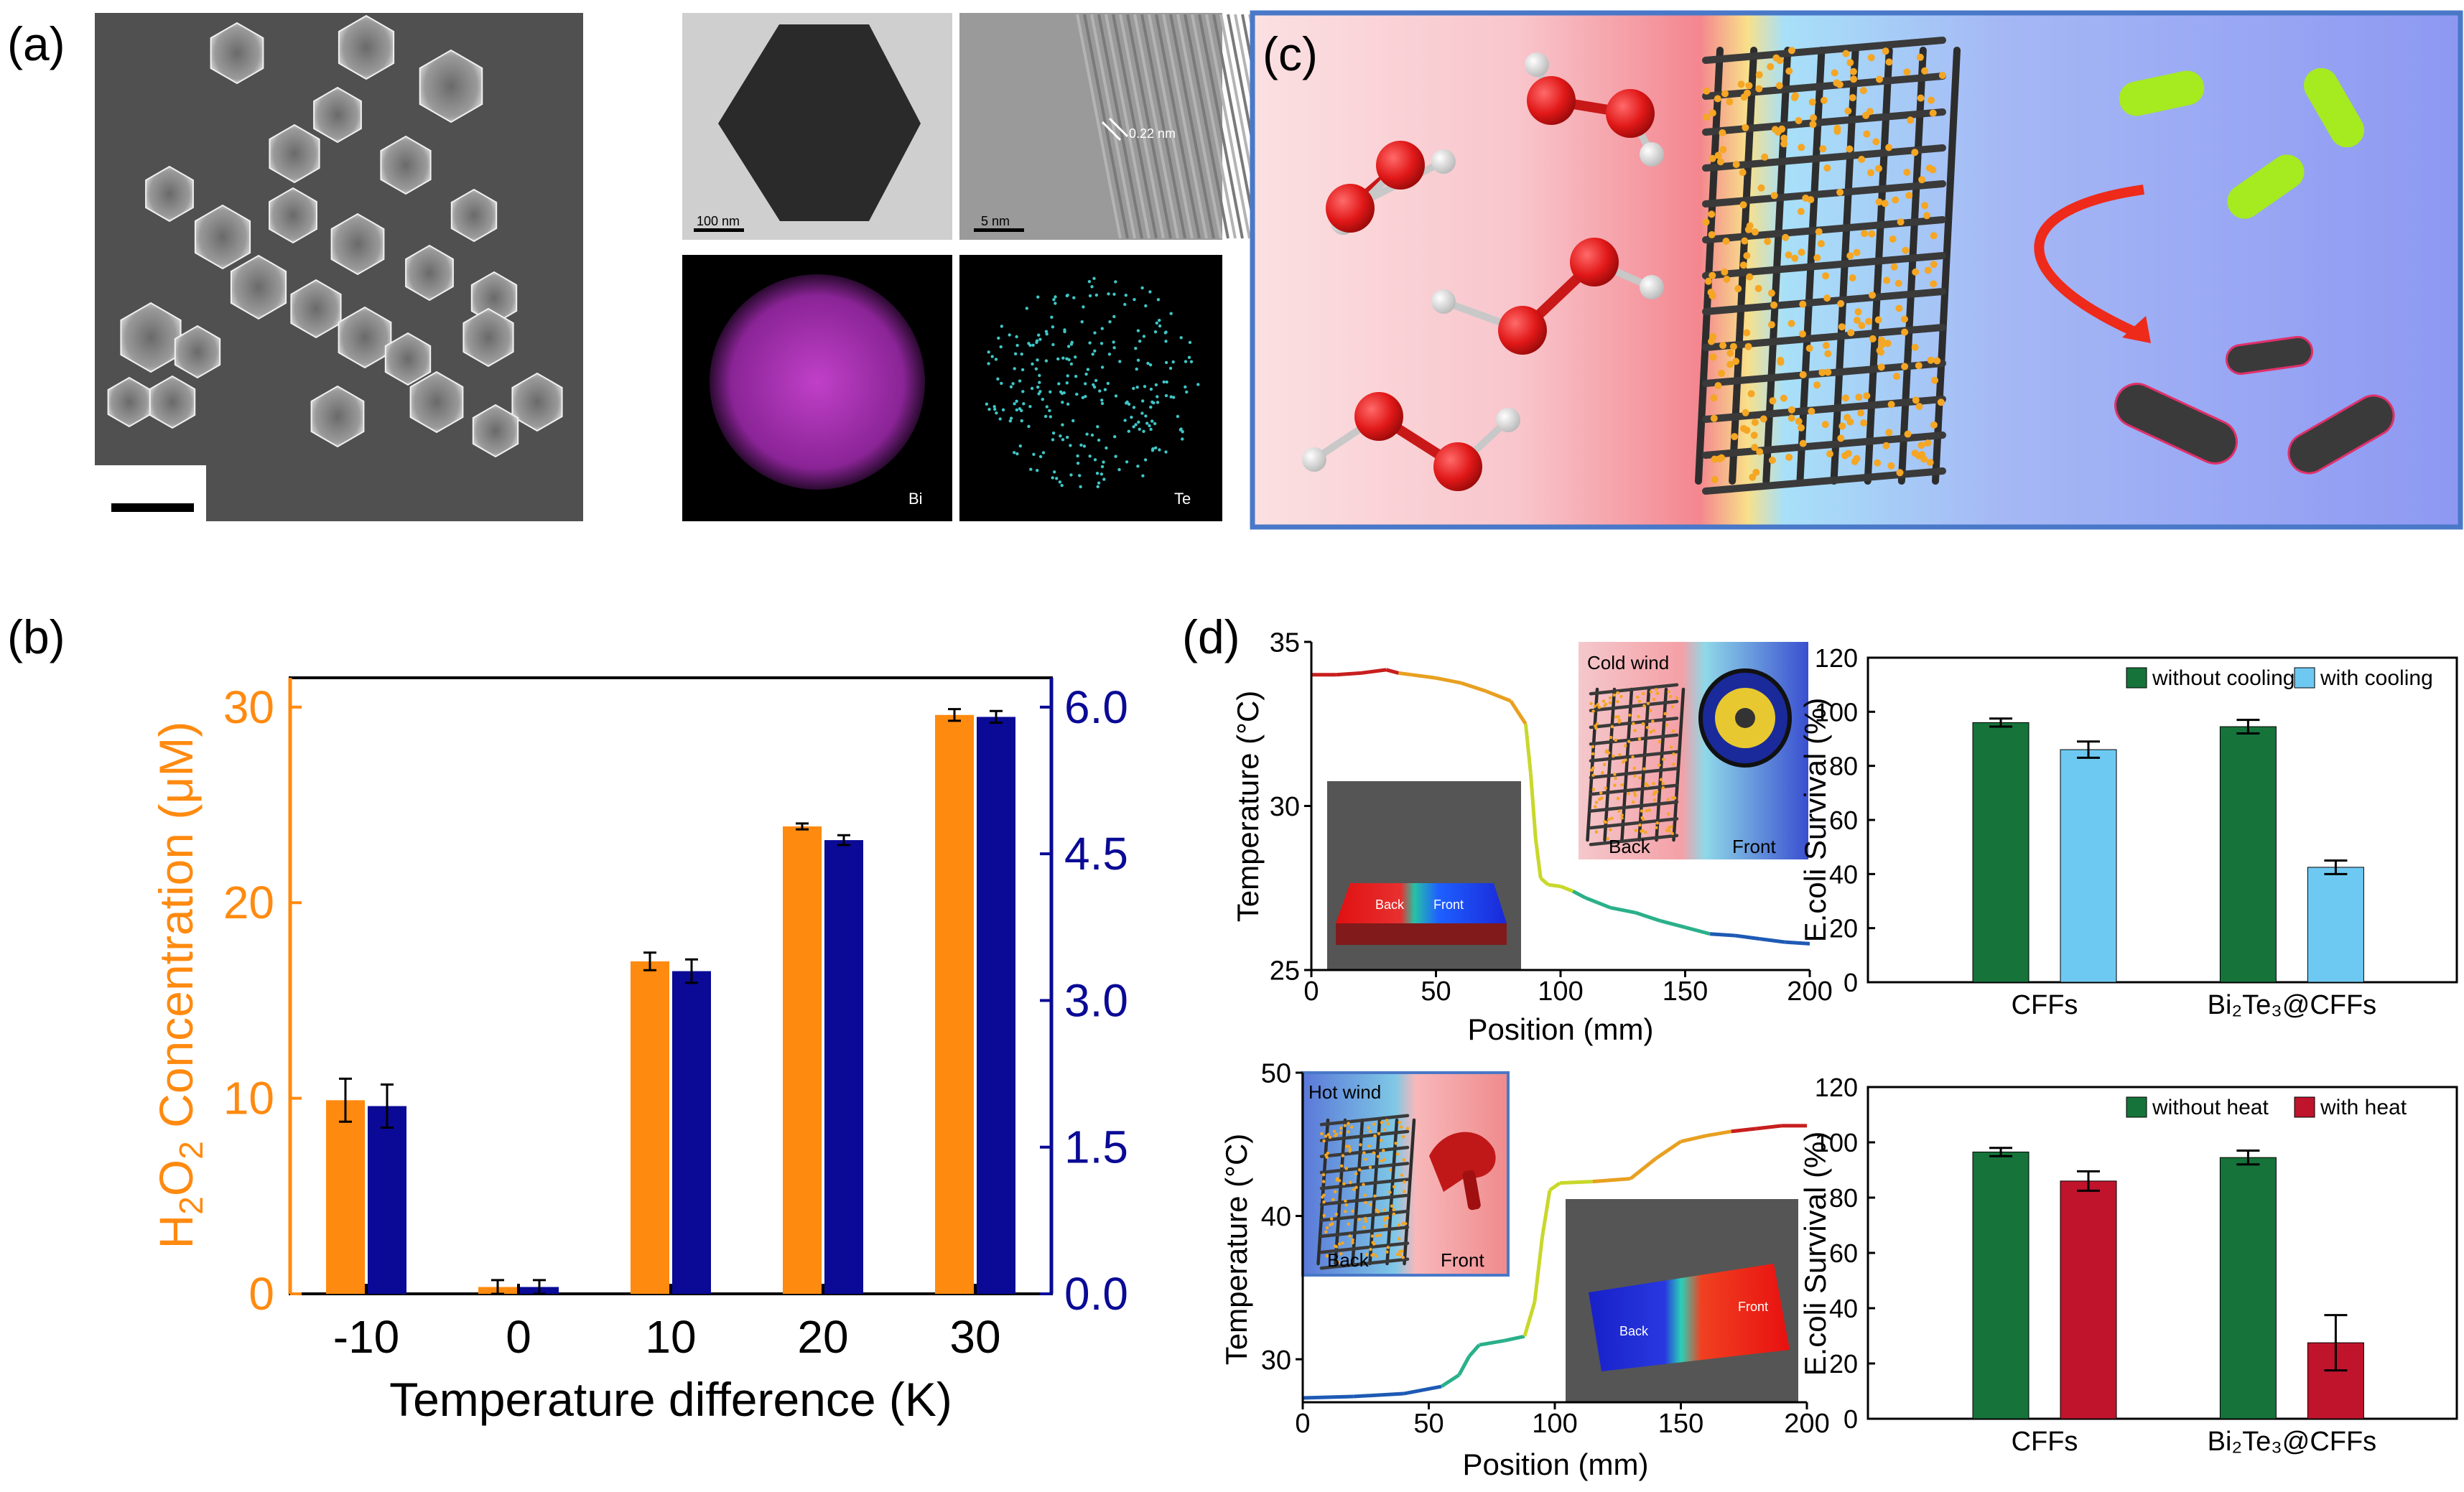  Describe the element at coordinates (1554, 1424) in the screenshot. I see `xtick-label-2: 100` at that location.